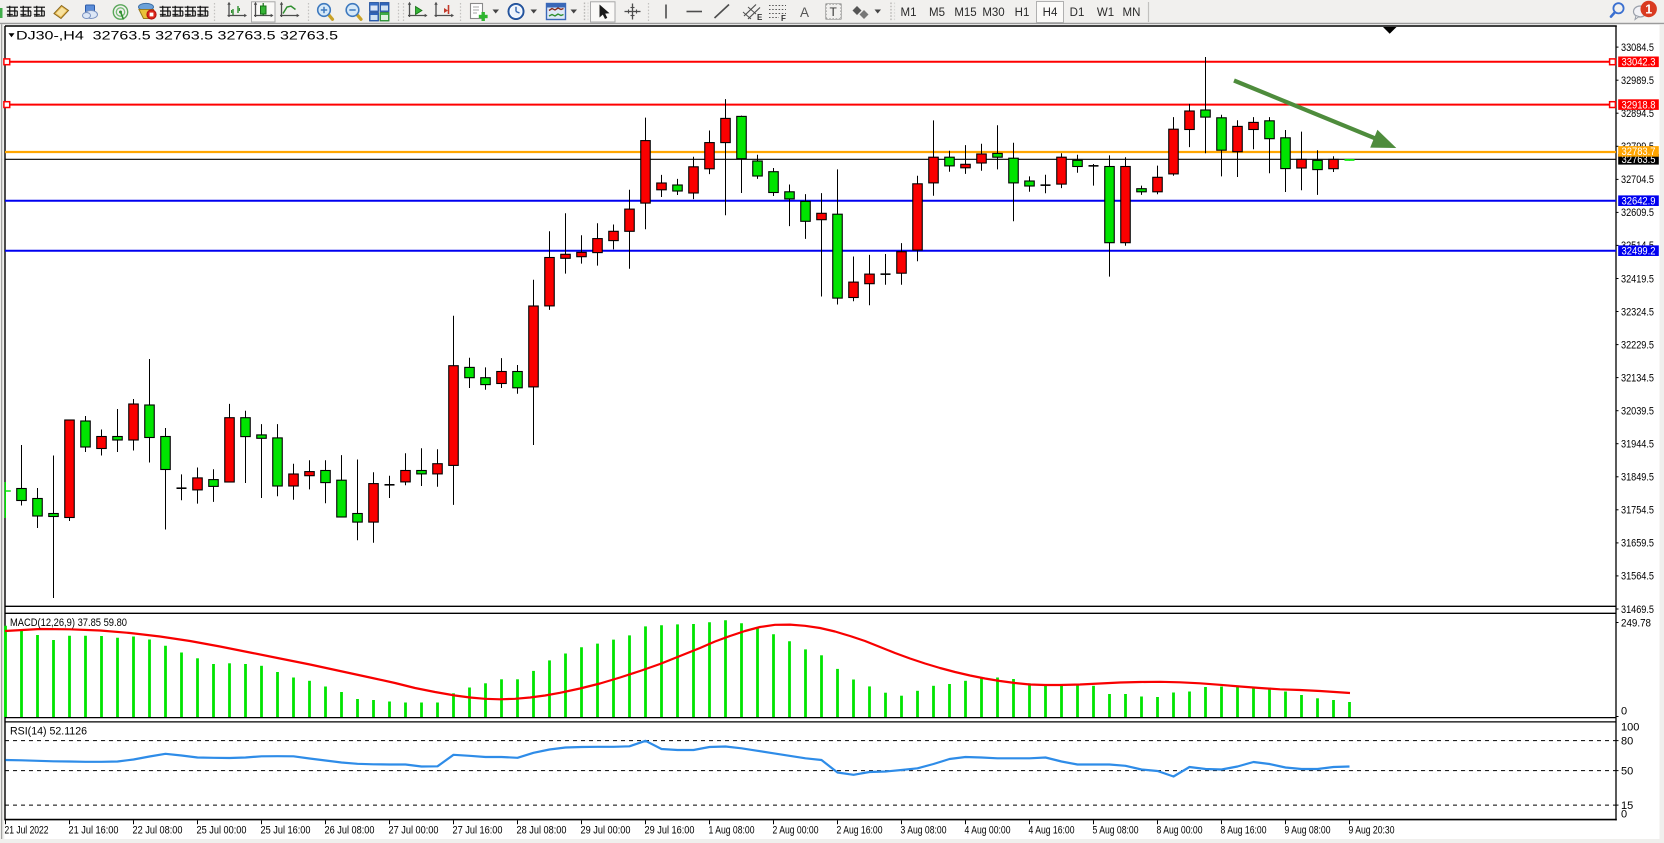  What do you see at coordinates (1244, 831) in the screenshot?
I see `svg-text: 8 Aug 16:00` at bounding box center [1244, 831].